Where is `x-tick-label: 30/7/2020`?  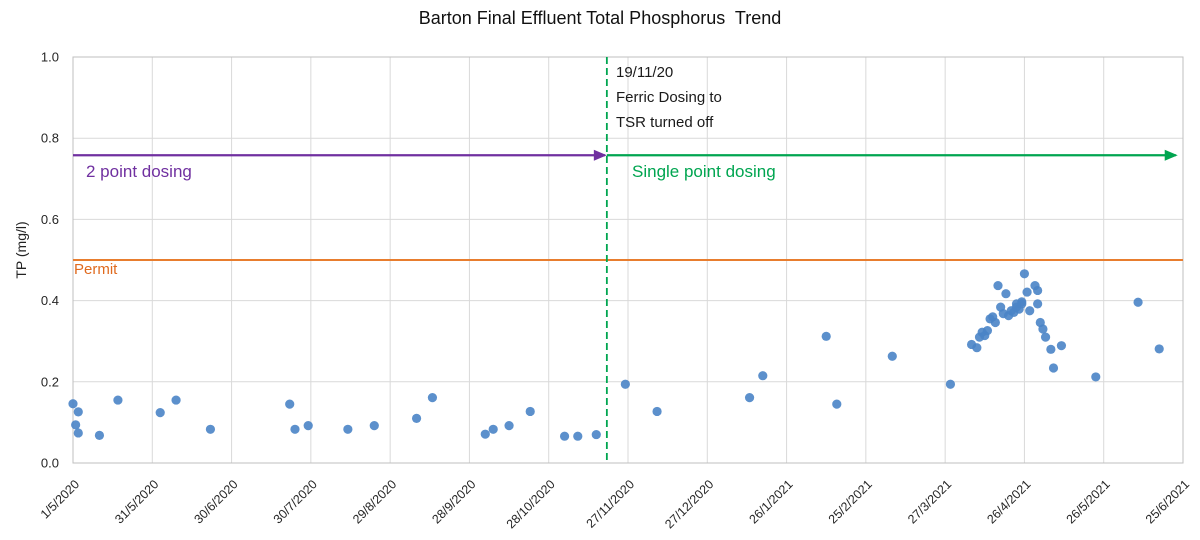
x-tick-label: 30/7/2020 is located at coordinates (295, 501).